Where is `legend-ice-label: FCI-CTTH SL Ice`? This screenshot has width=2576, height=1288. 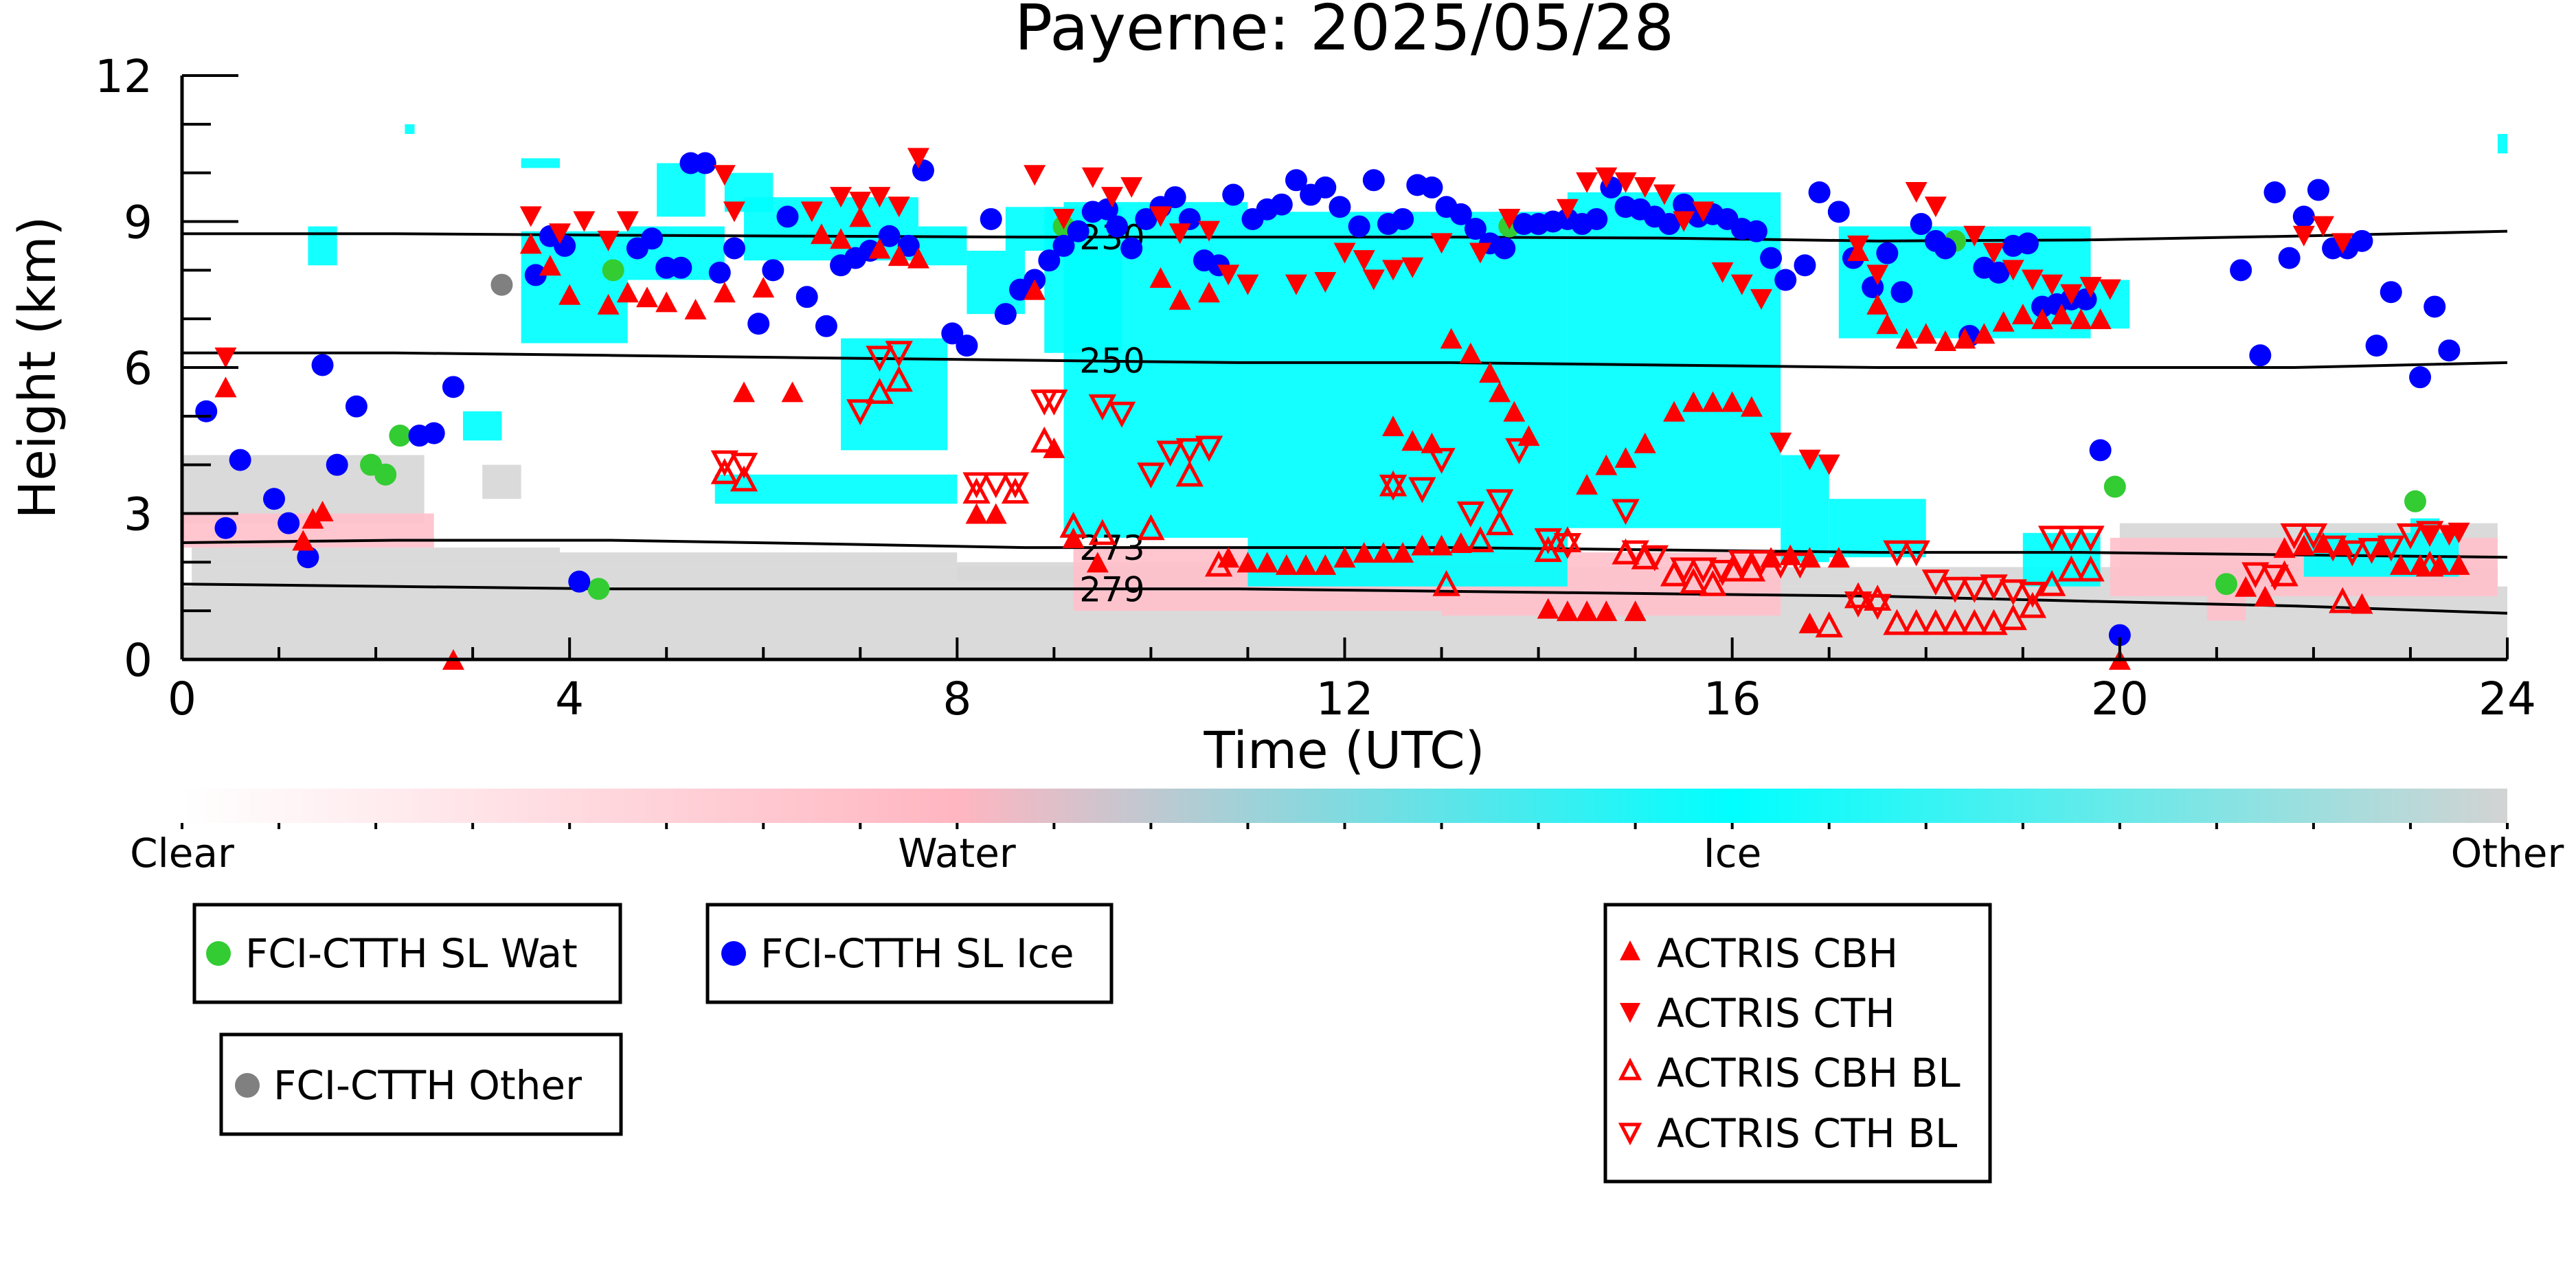
legend-ice-label: FCI-CTTH SL Ice is located at coordinates (917, 953).